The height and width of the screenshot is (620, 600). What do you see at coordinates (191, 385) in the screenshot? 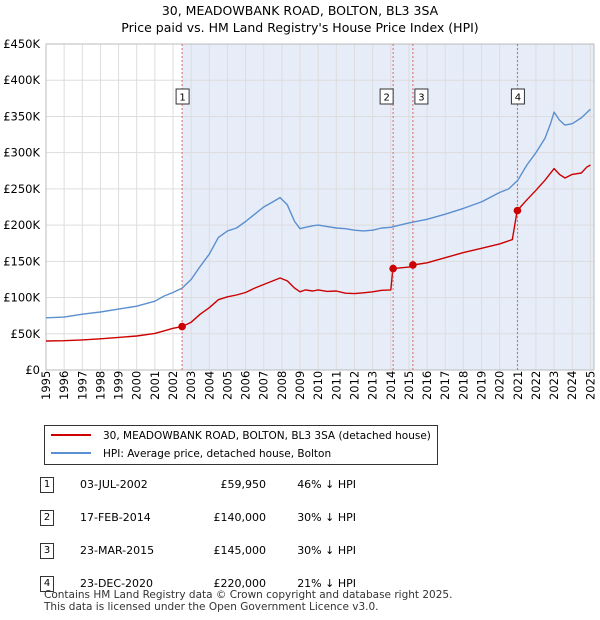
I see `x-tick-label: 2003` at bounding box center [191, 385].